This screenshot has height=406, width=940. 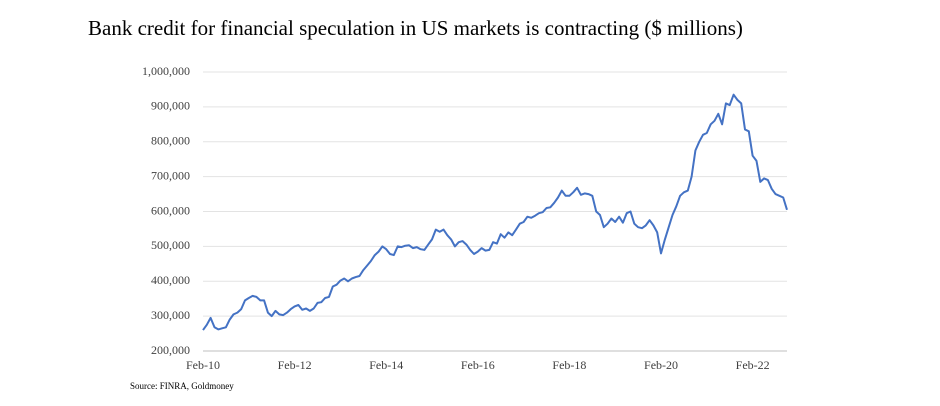 What do you see at coordinates (166, 71) in the screenshot?
I see `y-tick-label: 1,000,000` at bounding box center [166, 71].